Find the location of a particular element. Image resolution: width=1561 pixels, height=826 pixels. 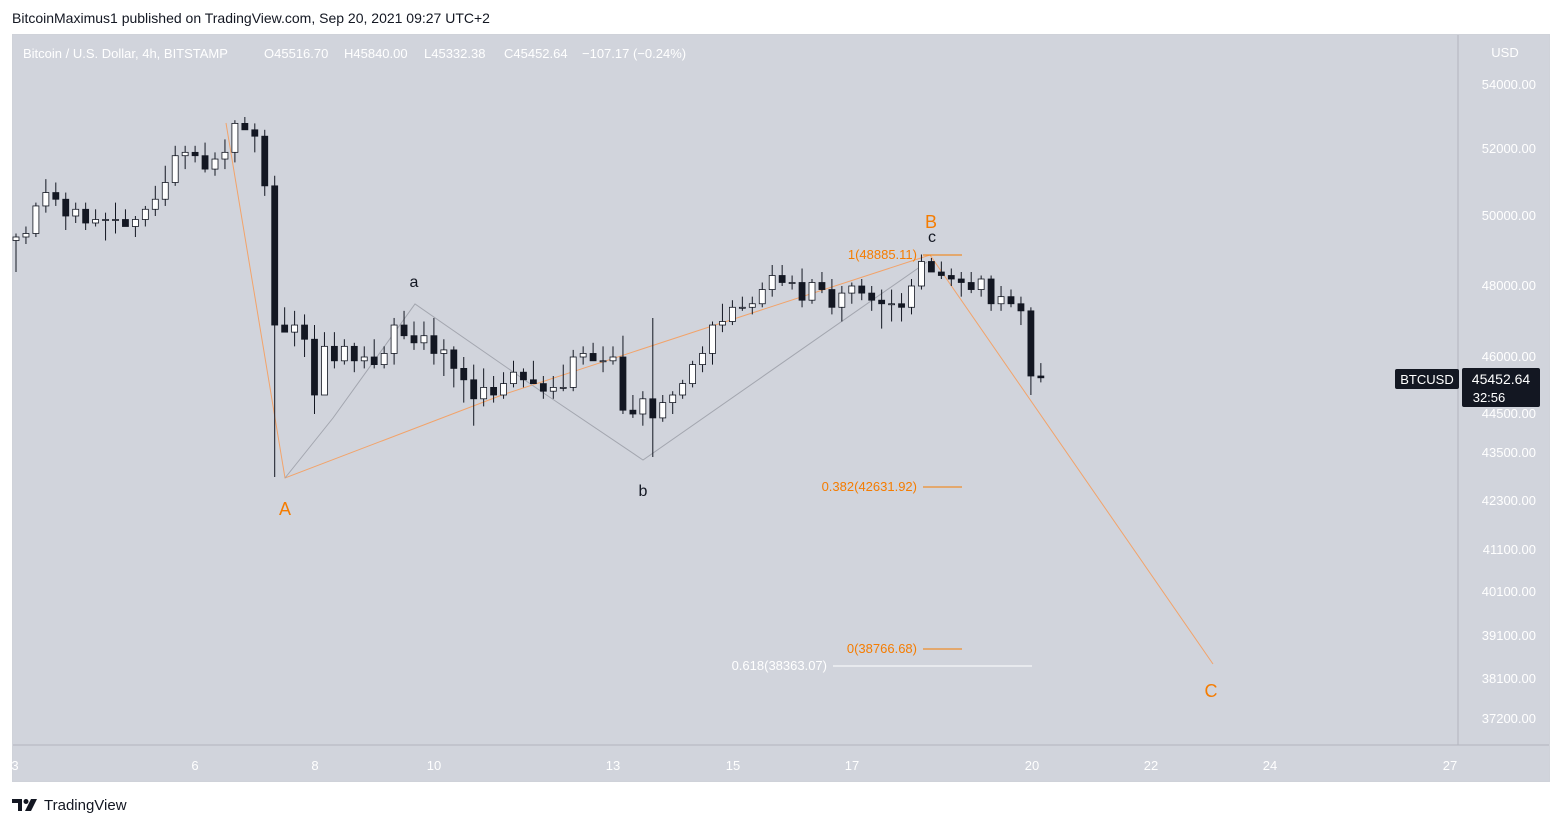

footer-brand: TradingView is located at coordinates (85, 805).